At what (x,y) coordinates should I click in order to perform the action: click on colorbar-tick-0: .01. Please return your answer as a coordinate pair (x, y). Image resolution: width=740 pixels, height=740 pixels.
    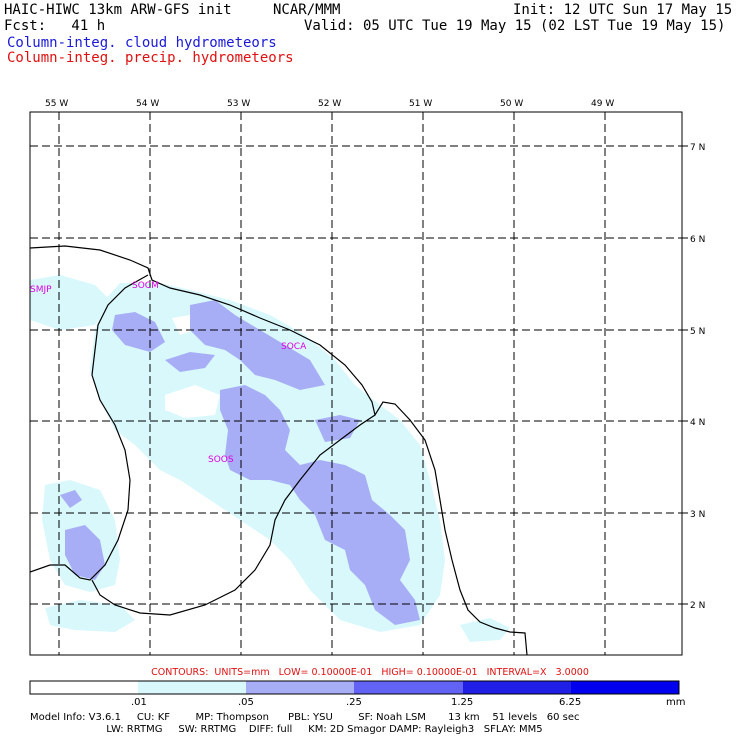
    Looking at the image, I should click on (139, 702).